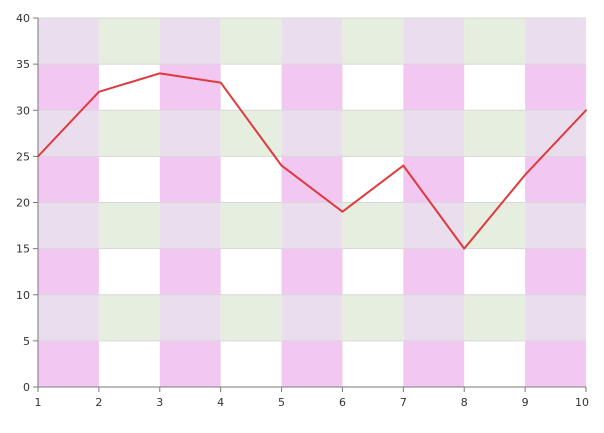 The width and height of the screenshot is (604, 433). Describe the element at coordinates (159, 402) in the screenshot. I see `x-tick-label: 3` at that location.